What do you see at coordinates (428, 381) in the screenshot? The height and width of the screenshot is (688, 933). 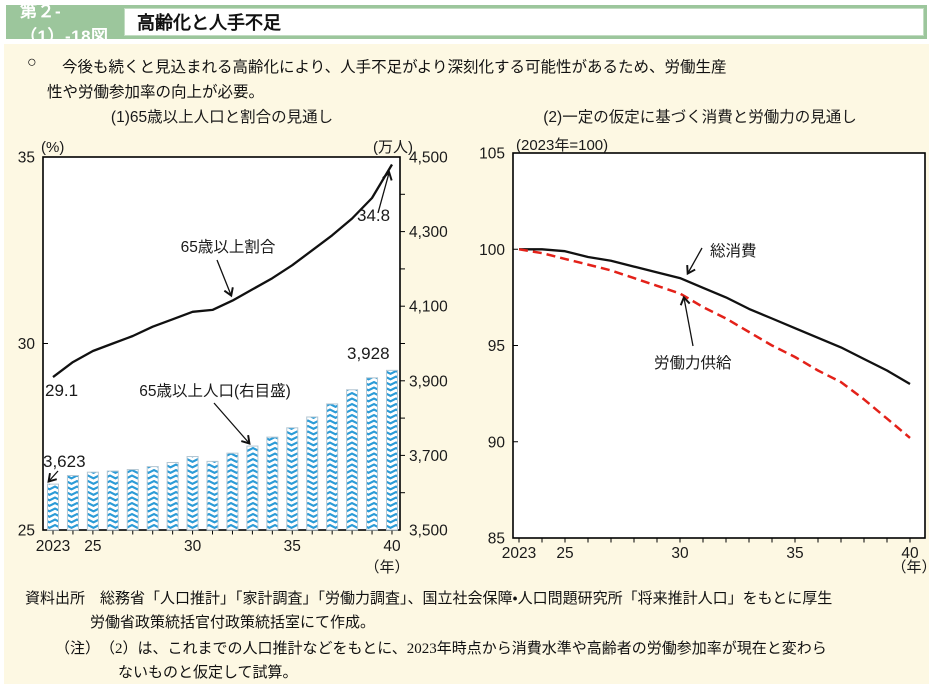 I see `right-axis-tick-label: 3,900` at bounding box center [428, 381].